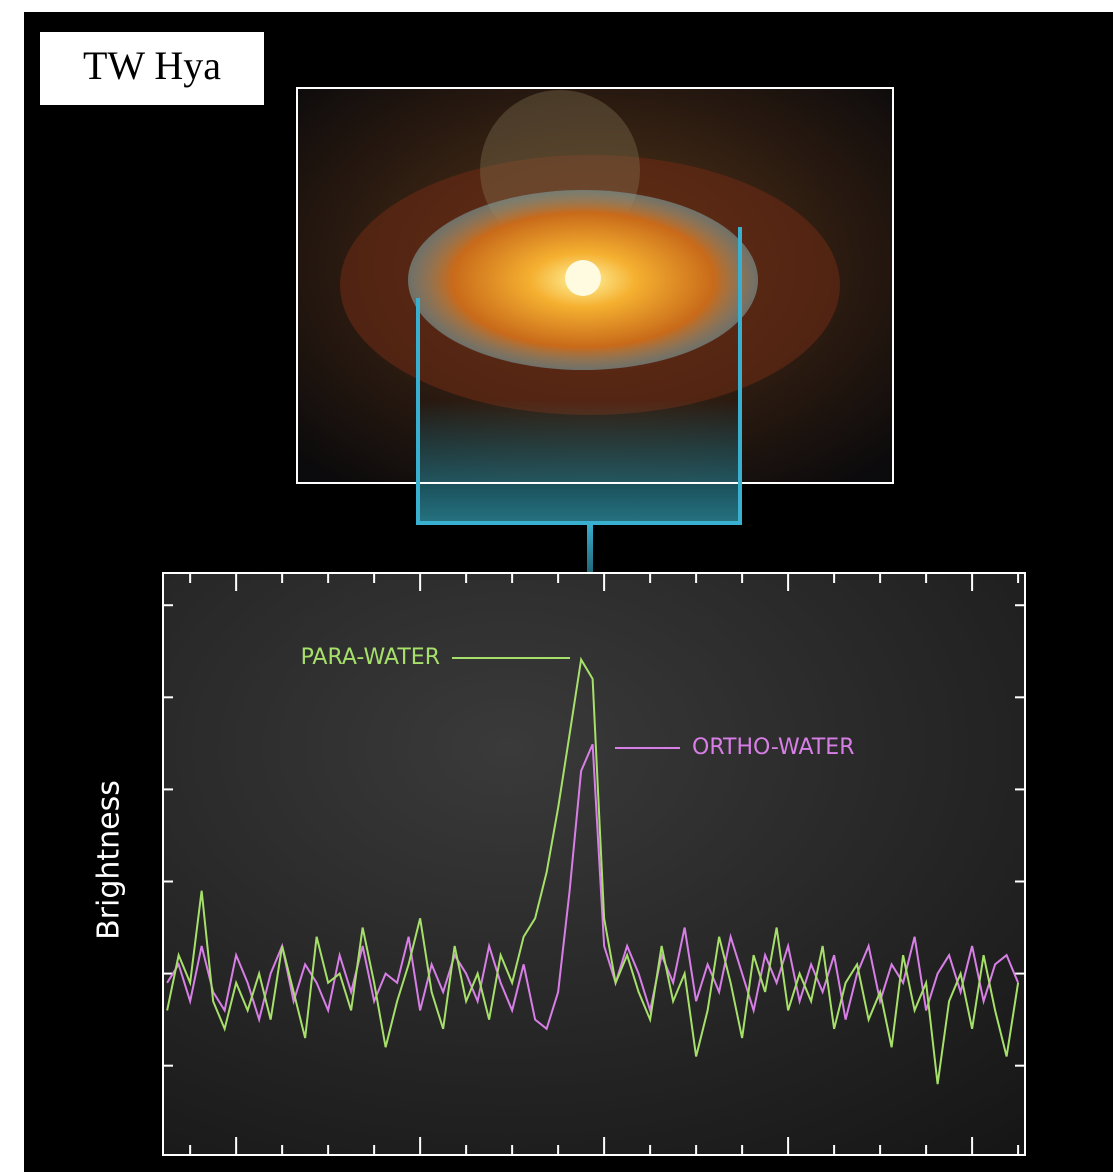 Image resolution: width=1113 pixels, height=1172 pixels. I want to click on chart-title: TW Hya, so click(152, 65).